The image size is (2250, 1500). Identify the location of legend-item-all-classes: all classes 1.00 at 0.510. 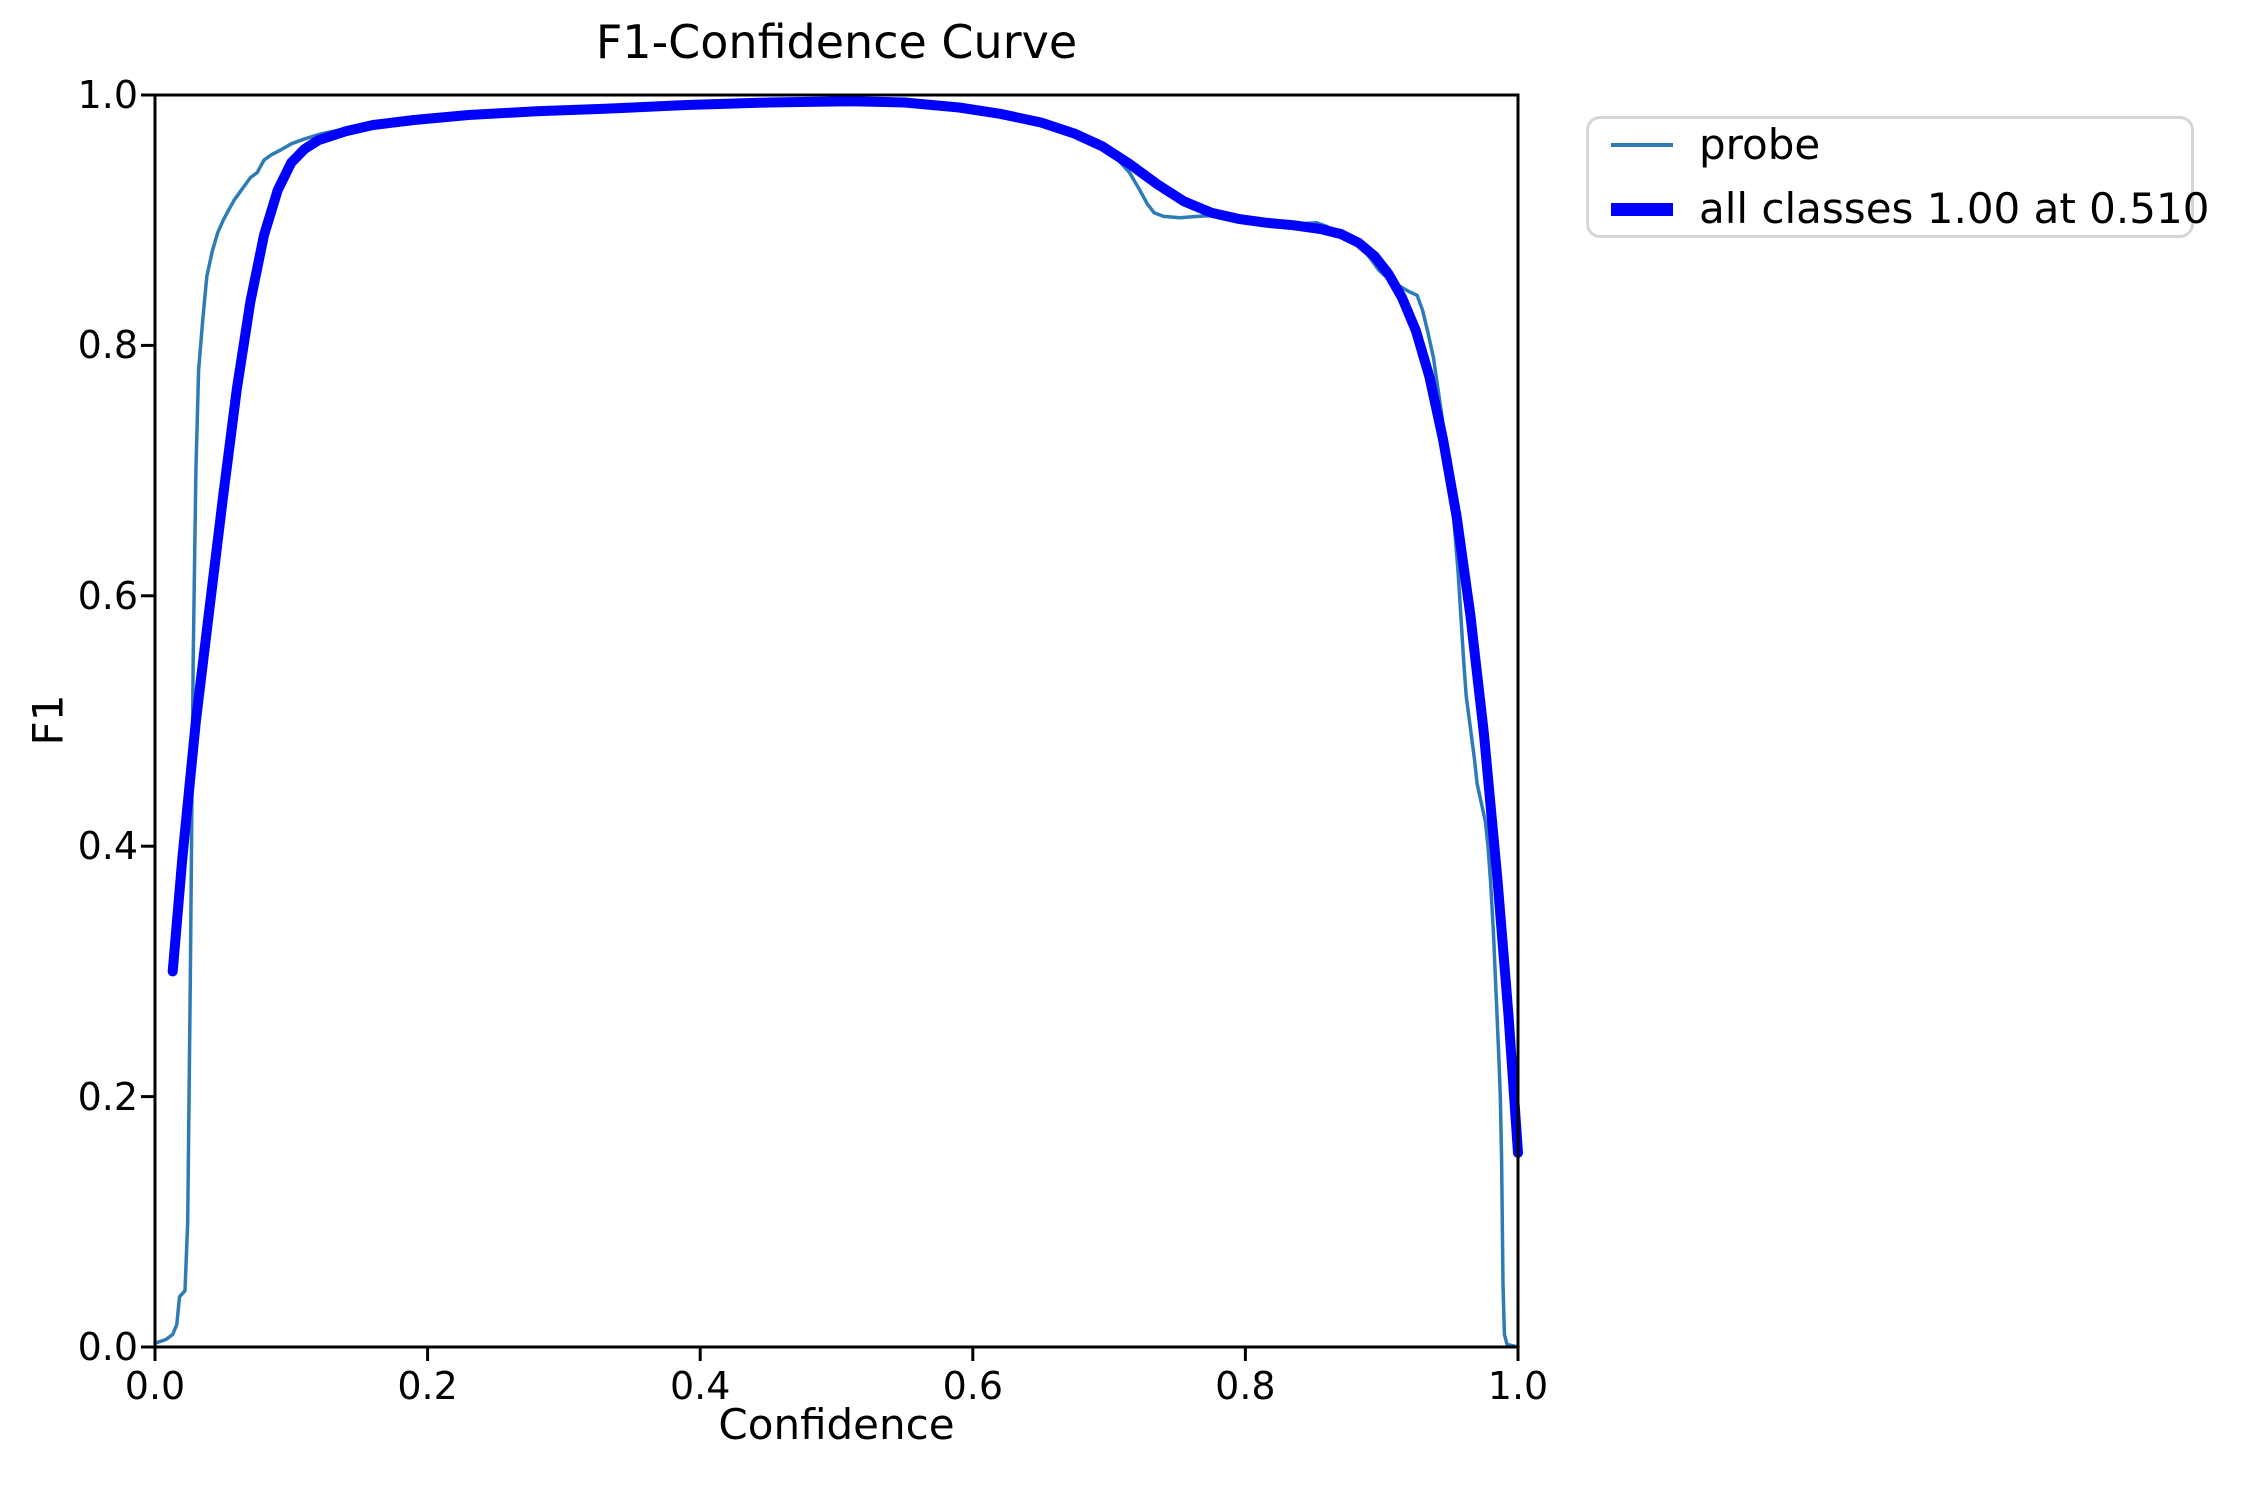
(1910, 209).